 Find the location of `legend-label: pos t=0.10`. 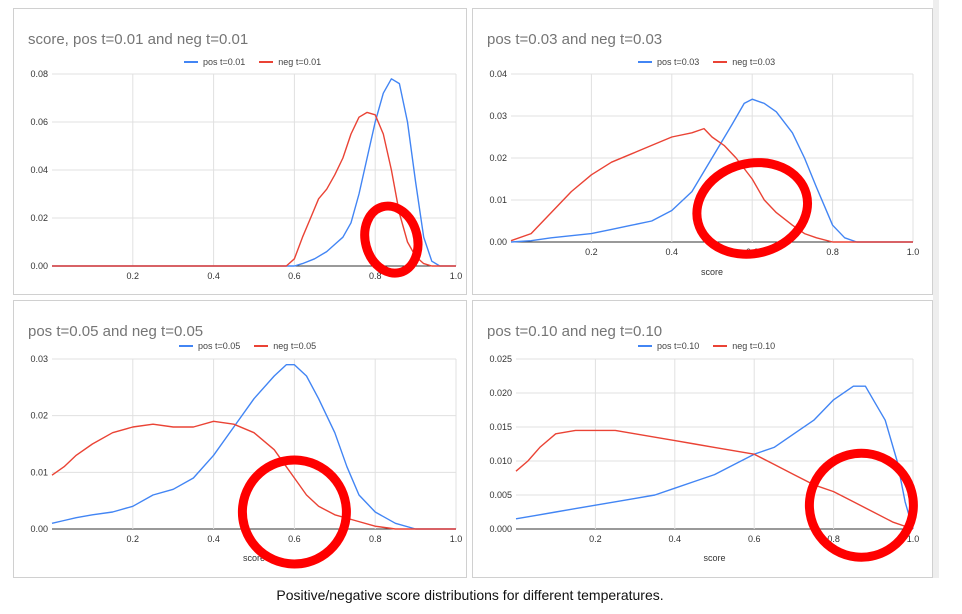

legend-label: pos t=0.10 is located at coordinates (678, 346).